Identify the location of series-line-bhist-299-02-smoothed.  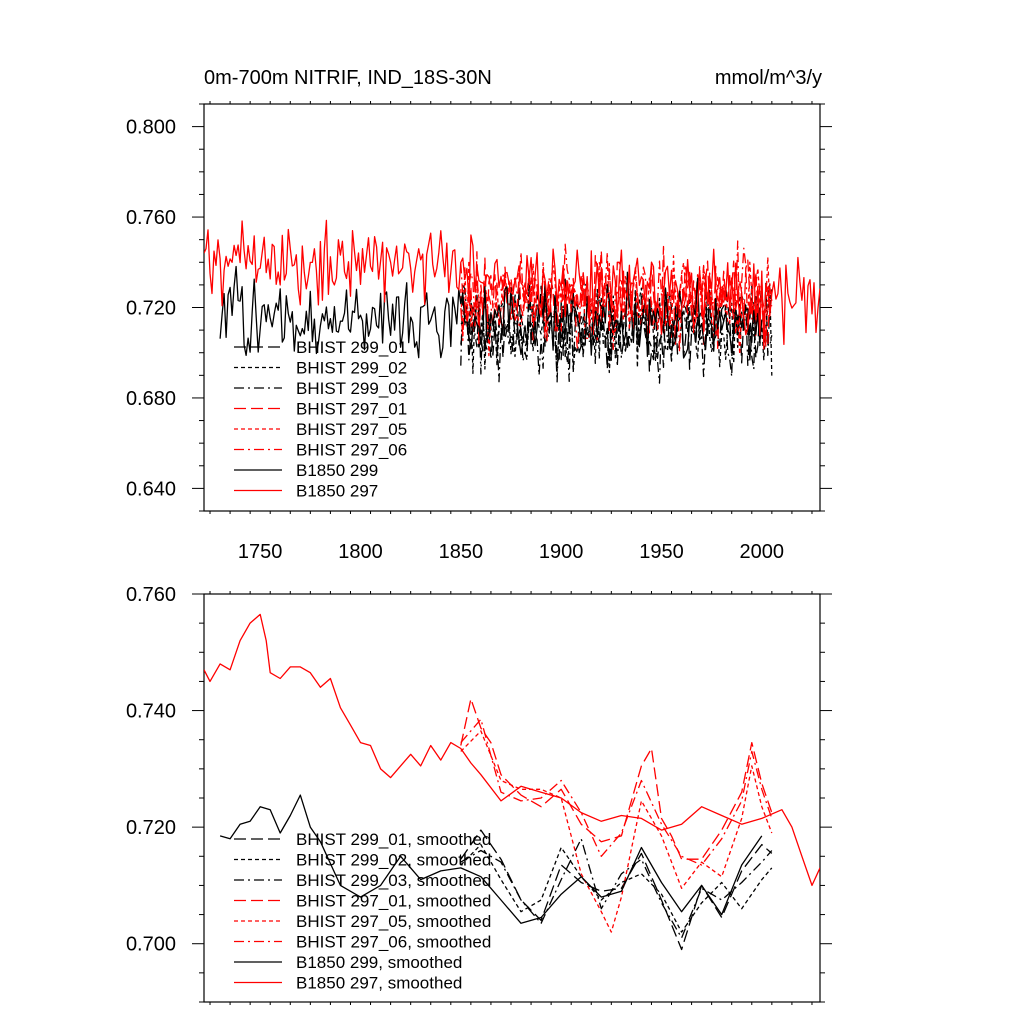
(616, 888).